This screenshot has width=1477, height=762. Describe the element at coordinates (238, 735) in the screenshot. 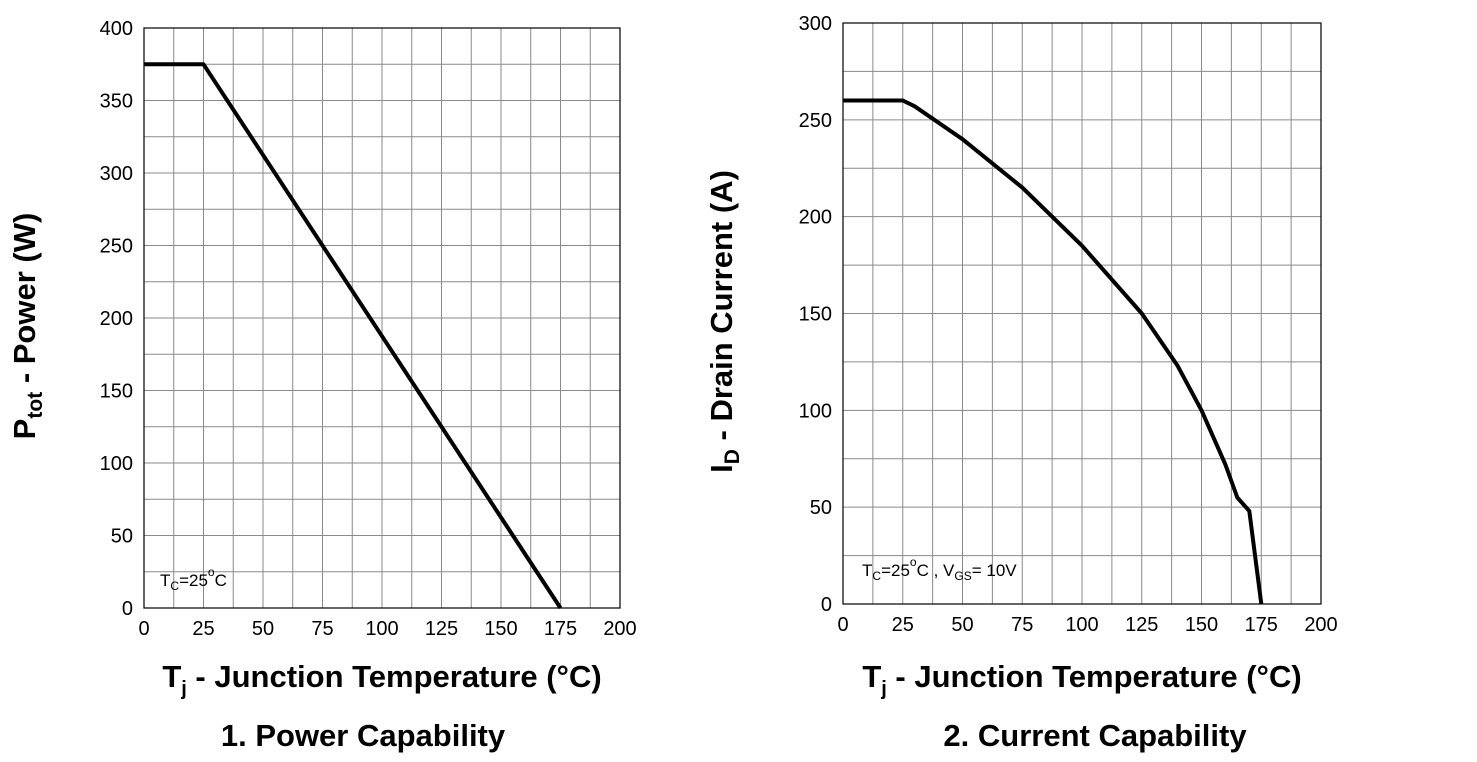

I see `figure-number: 1.` at that location.